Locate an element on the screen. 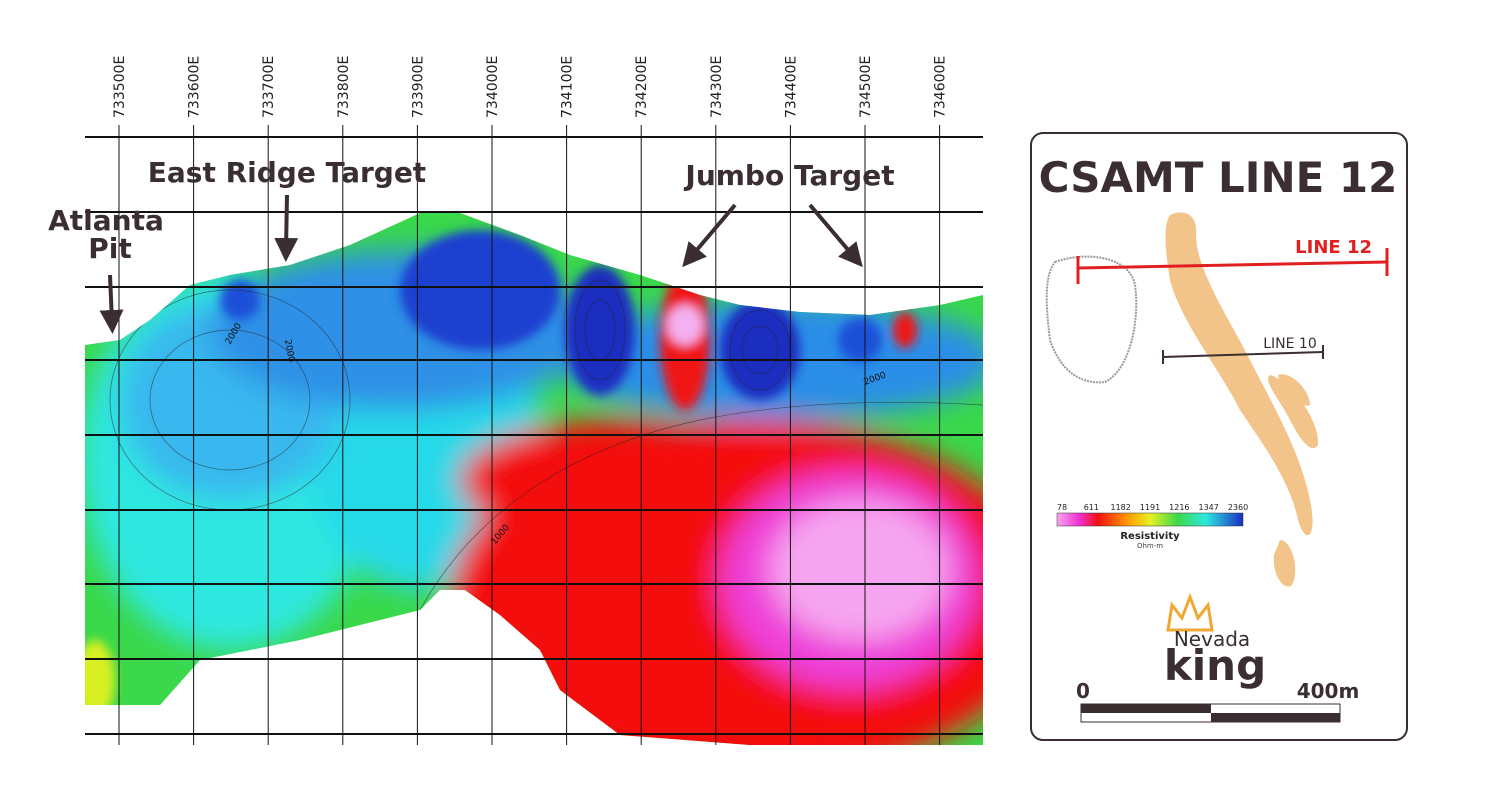 This screenshot has width=1500, height=789. colorbar-tick: 1182 is located at coordinates (1120, 507).